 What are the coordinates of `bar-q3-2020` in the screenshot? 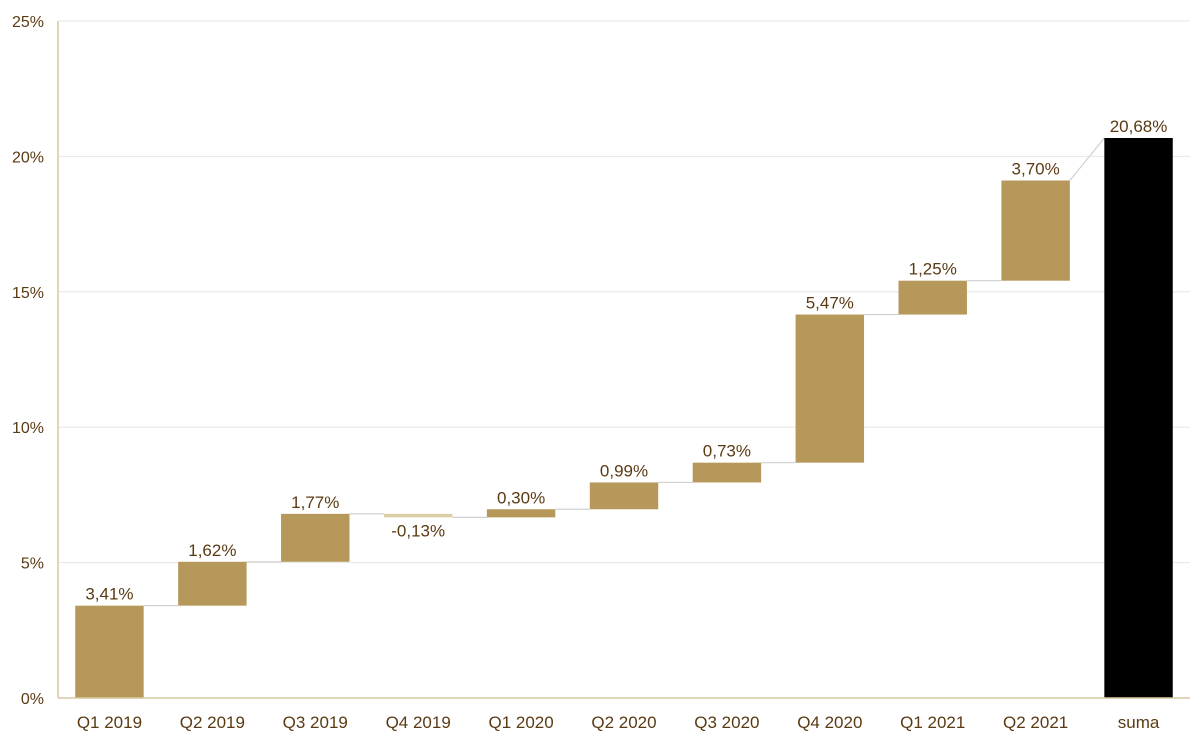 It's located at (727, 472).